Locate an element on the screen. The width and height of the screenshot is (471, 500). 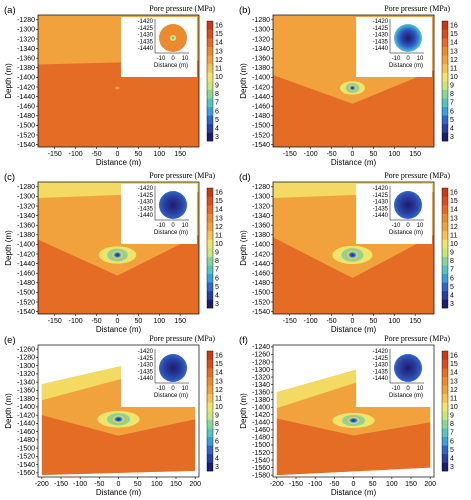
inset-y-tick-label: -1435 is located at coordinates (146, 209).